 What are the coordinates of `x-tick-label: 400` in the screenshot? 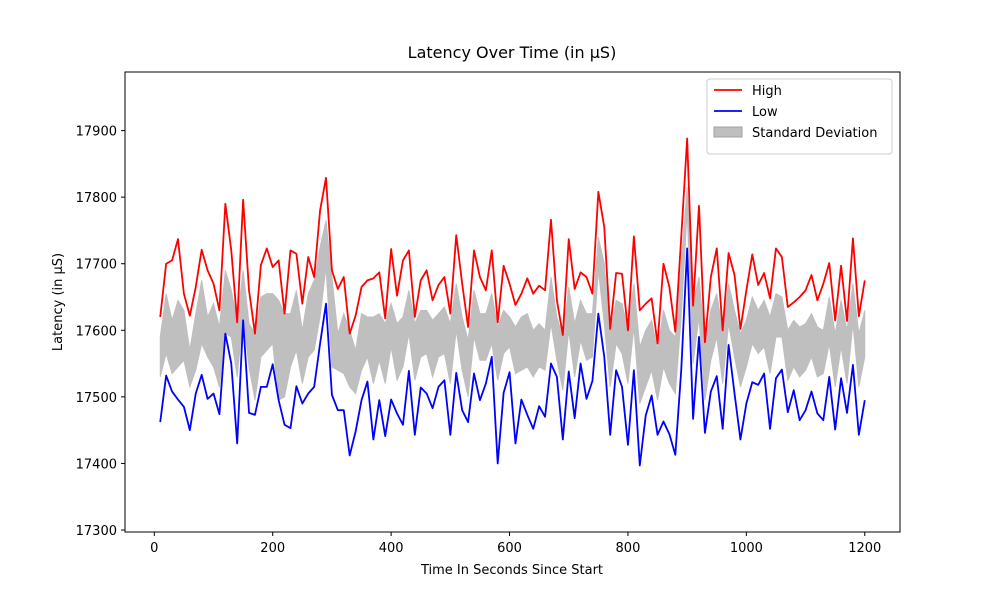 It's located at (391, 548).